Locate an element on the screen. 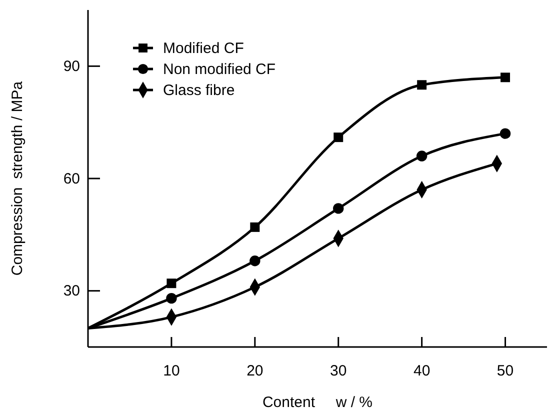 The width and height of the screenshot is (551, 417). y-tick-label: 30 is located at coordinates (71, 291).